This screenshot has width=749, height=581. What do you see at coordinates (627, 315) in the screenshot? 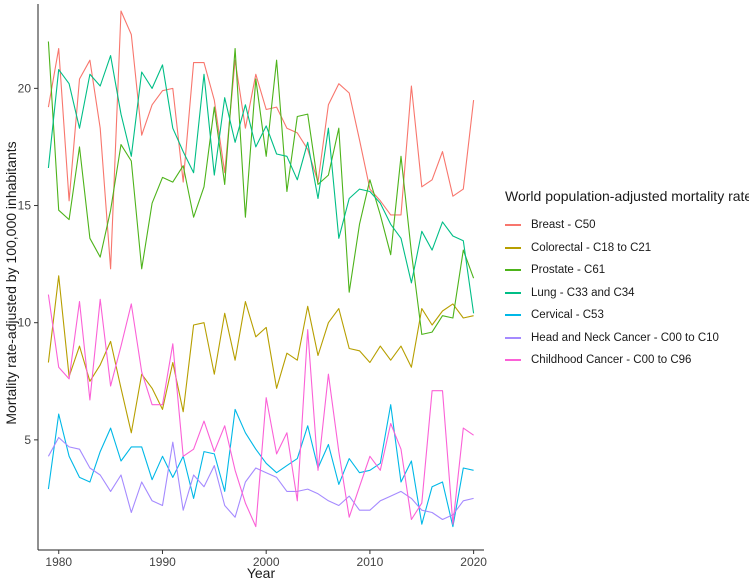
I see `legend-item: Cervical - C53` at bounding box center [627, 315].